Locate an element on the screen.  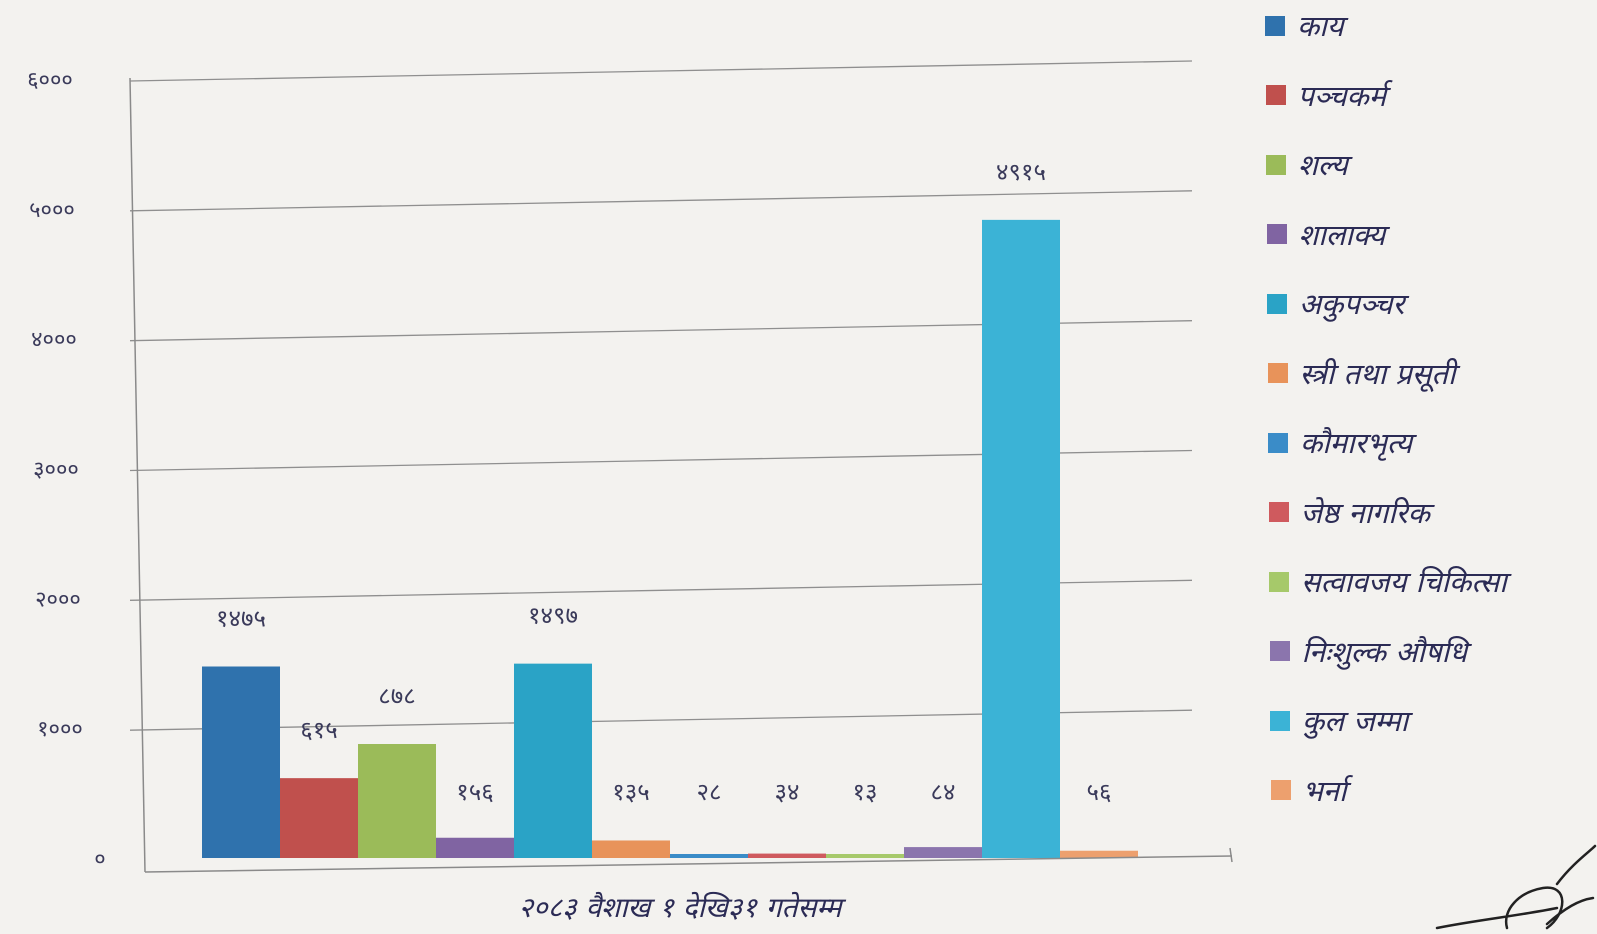
legend-label: शल्य is located at coordinates (1323, 165).